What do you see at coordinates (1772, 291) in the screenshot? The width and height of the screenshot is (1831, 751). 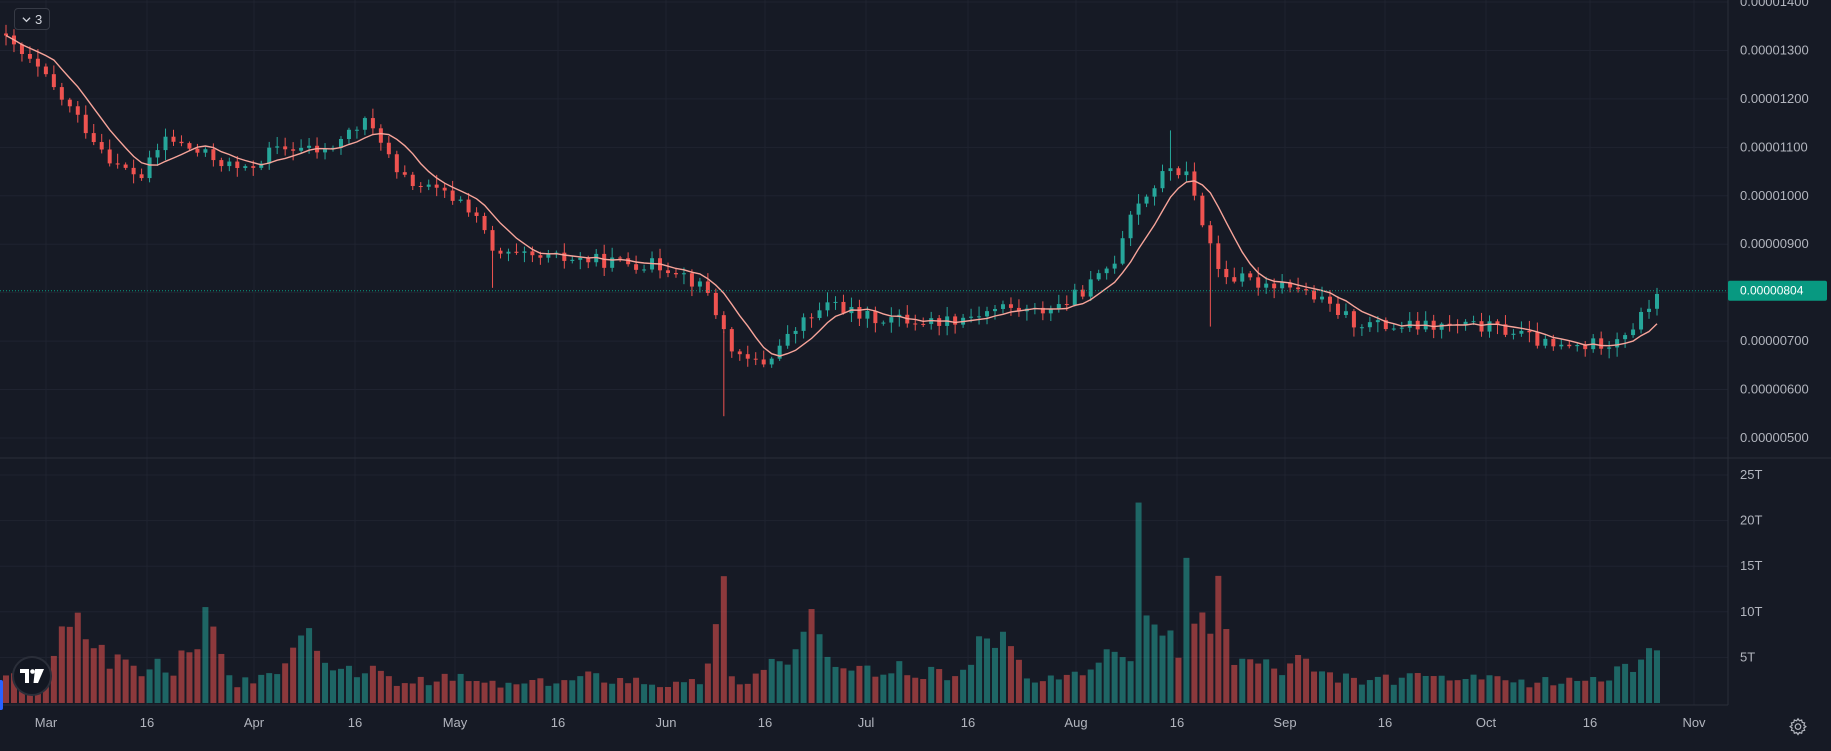 I see `current-price-label: 0.00000804` at bounding box center [1772, 291].